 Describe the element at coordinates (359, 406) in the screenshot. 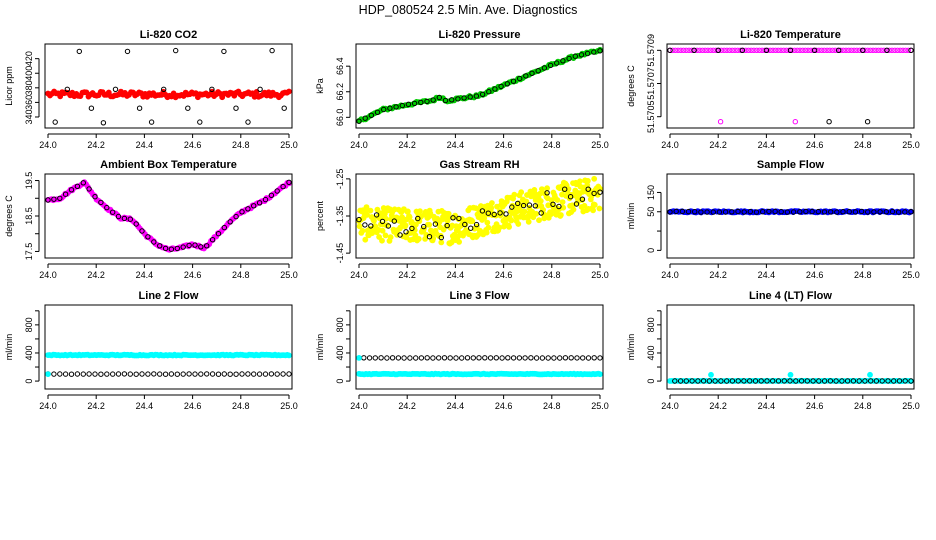

I see `x-tick-label: 24.0` at that location.